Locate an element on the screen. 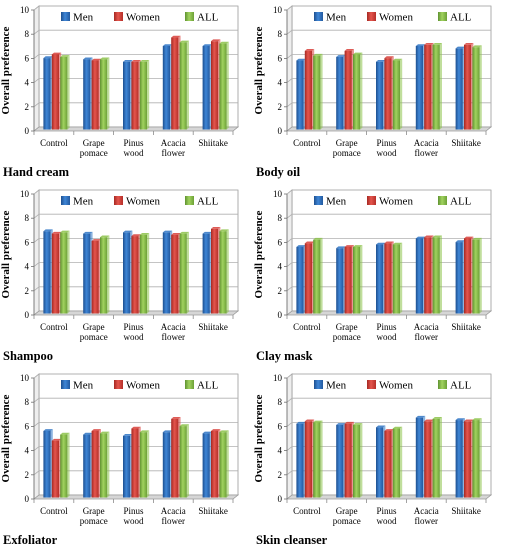 This screenshot has height=550, width=507. bar-women-acacia-flower is located at coordinates (176, 457).